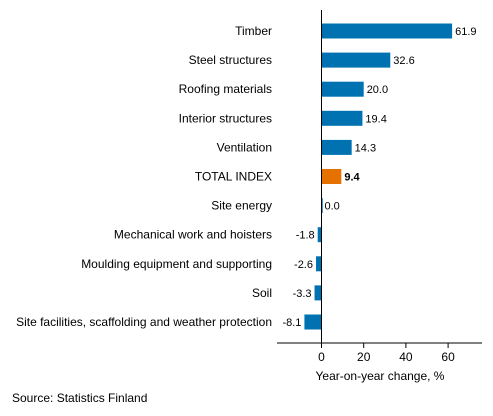  I want to click on value-label-9: -3.3, so click(302, 294).